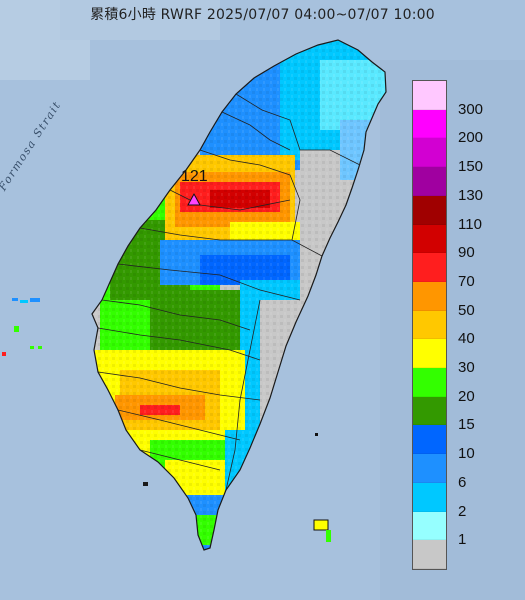  What do you see at coordinates (466, 253) in the screenshot?
I see `legend-label: 90` at bounding box center [466, 253].